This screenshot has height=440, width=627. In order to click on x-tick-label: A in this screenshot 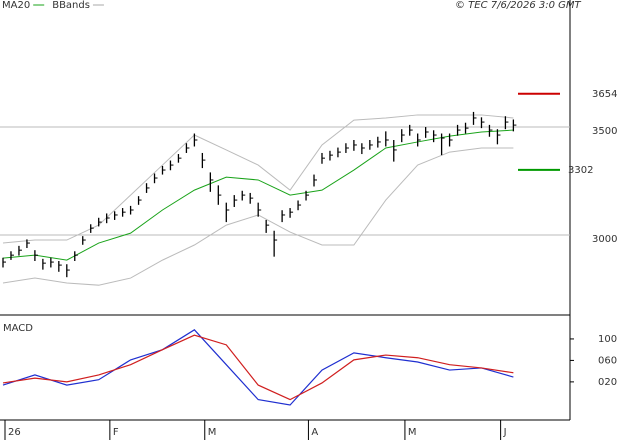, I will do `click(314, 432)`.